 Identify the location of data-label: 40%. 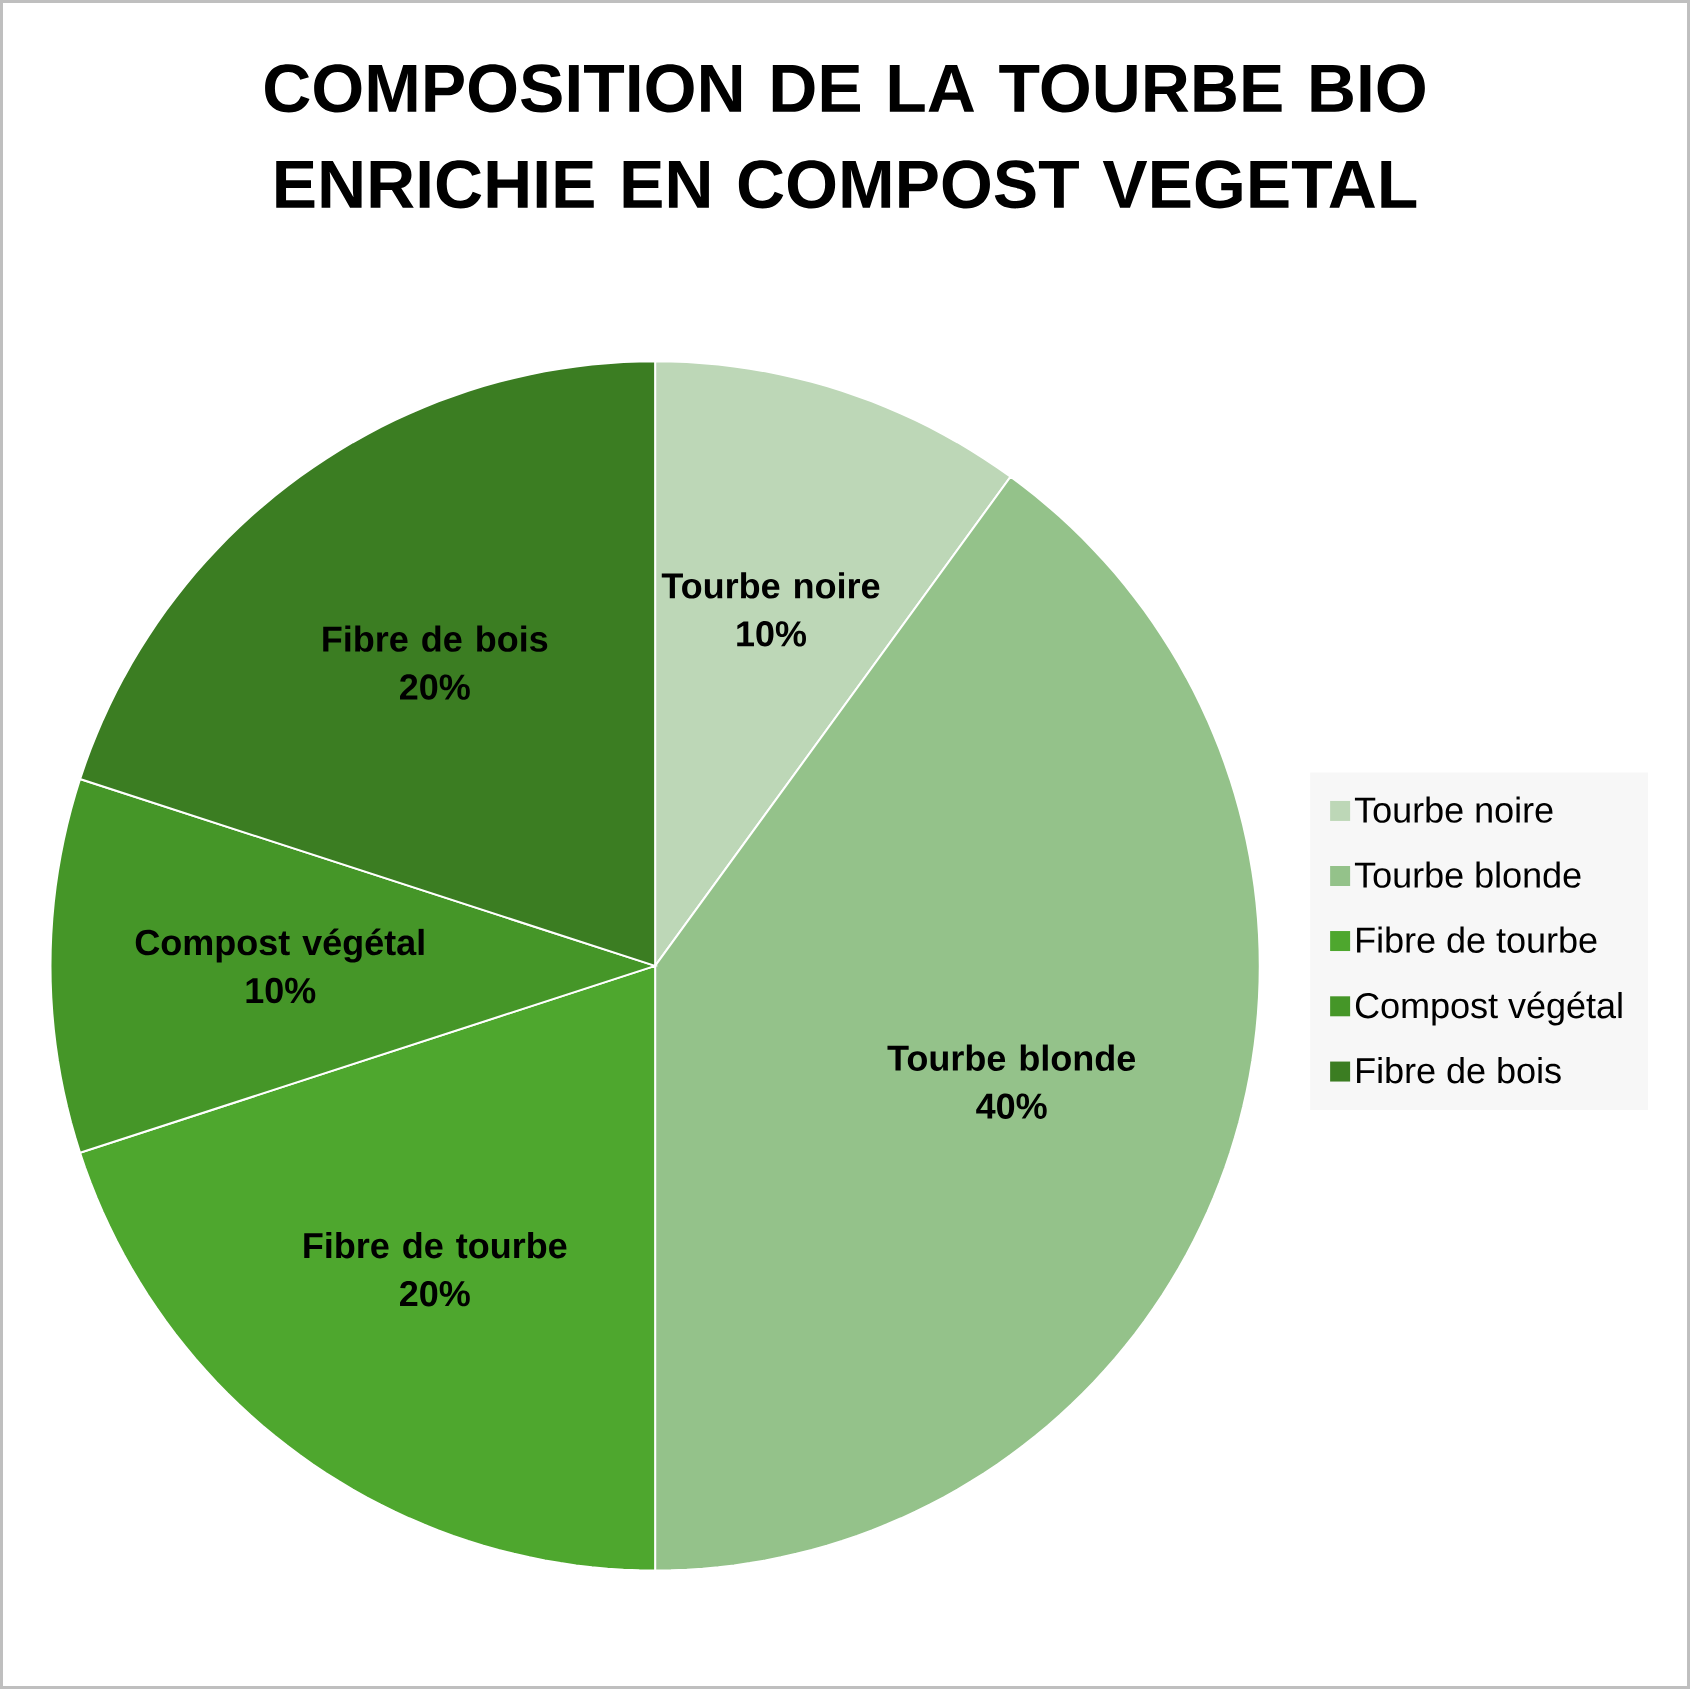
(1011, 1106).